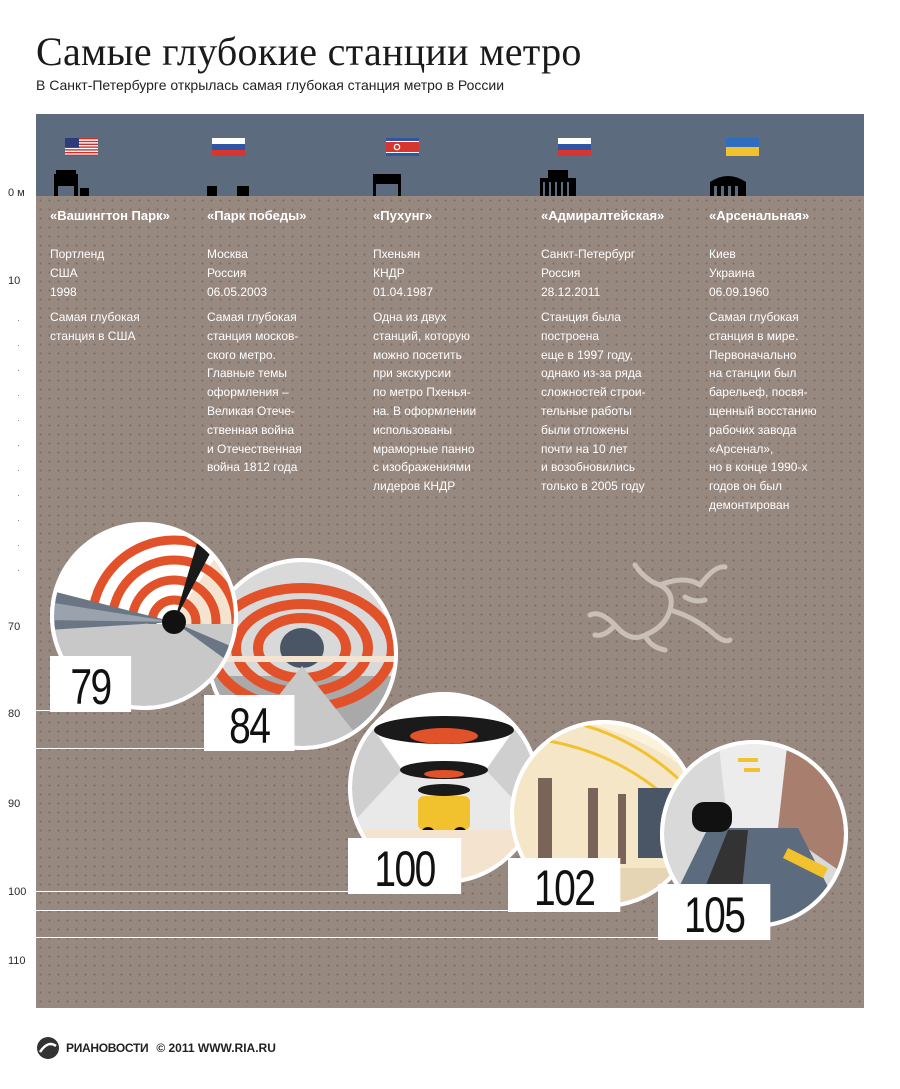  What do you see at coordinates (216, 1048) in the screenshot?
I see `copyright: © 2011 WWW.RIA.RU` at bounding box center [216, 1048].